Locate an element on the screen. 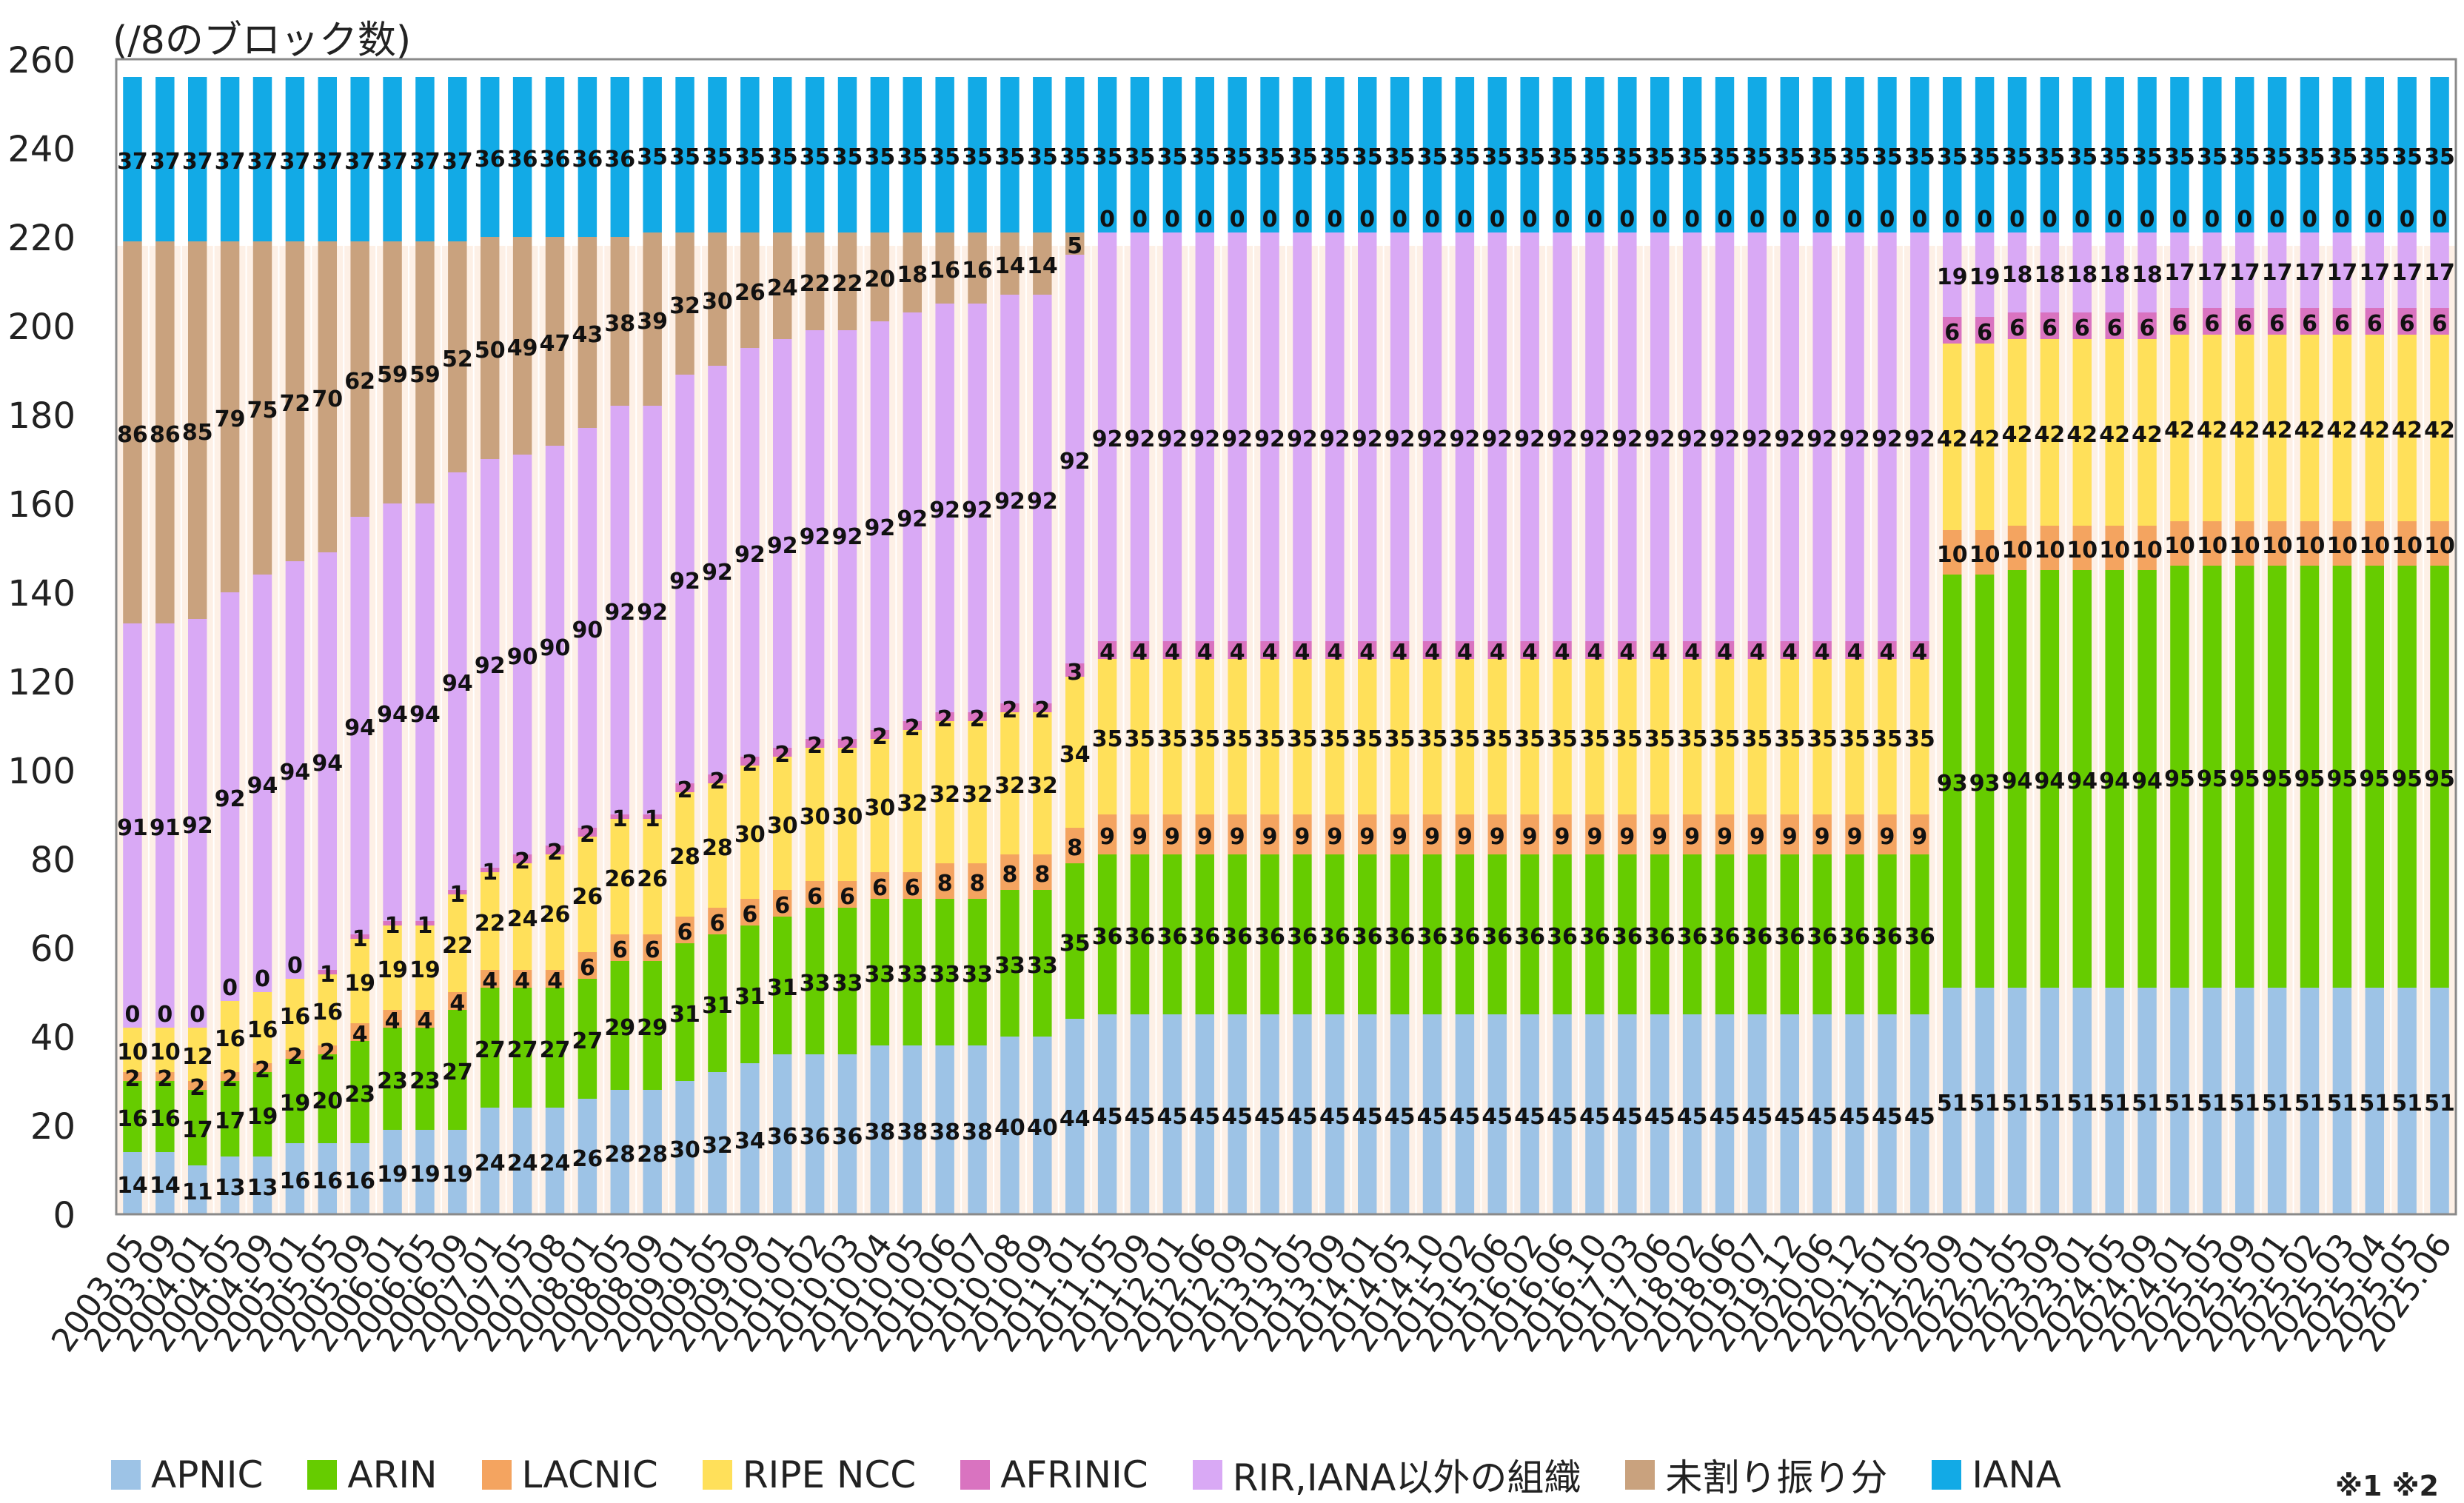 Image resolution: width=2464 pixels, height=1503 pixels. data-label: 26 is located at coordinates (619, 879).